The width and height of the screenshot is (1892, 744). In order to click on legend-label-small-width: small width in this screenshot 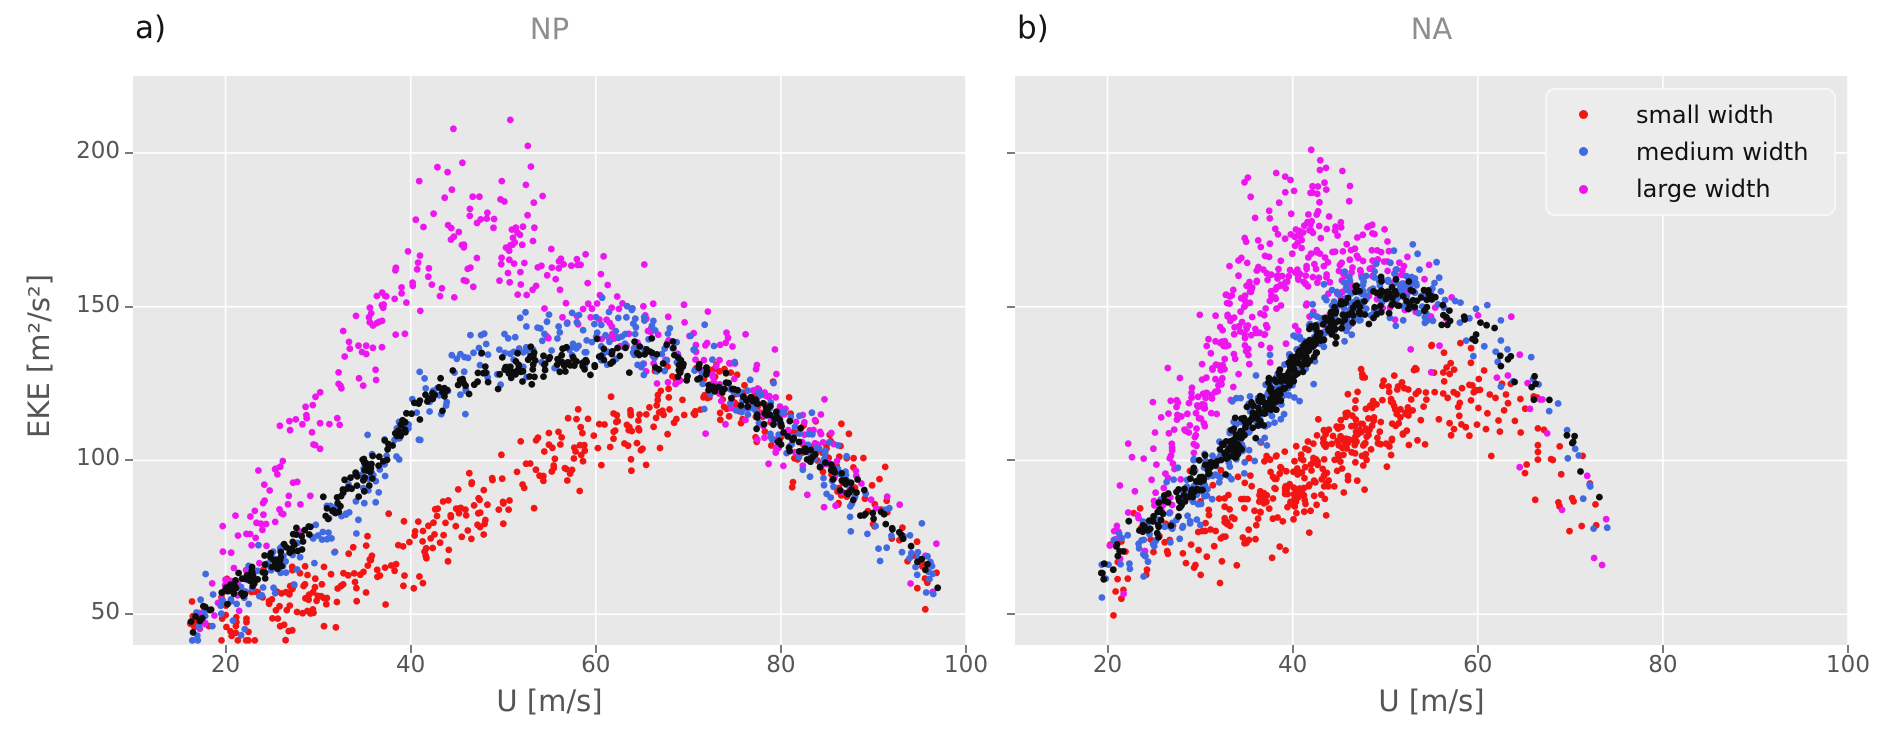, I will do `click(1705, 114)`.